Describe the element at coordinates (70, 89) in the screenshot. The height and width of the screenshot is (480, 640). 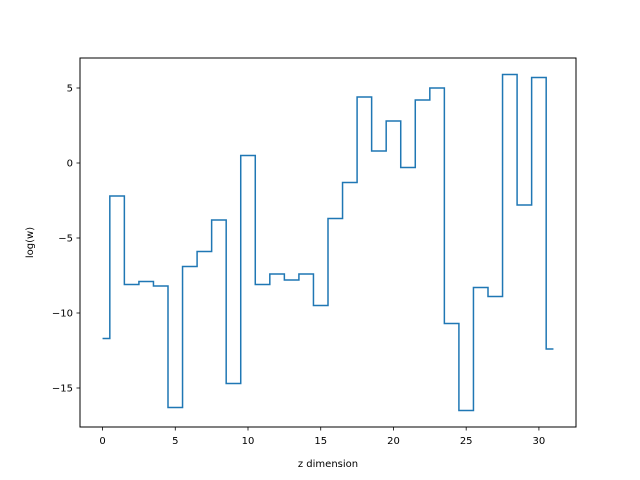
I see `y-tick-label: 5` at that location.